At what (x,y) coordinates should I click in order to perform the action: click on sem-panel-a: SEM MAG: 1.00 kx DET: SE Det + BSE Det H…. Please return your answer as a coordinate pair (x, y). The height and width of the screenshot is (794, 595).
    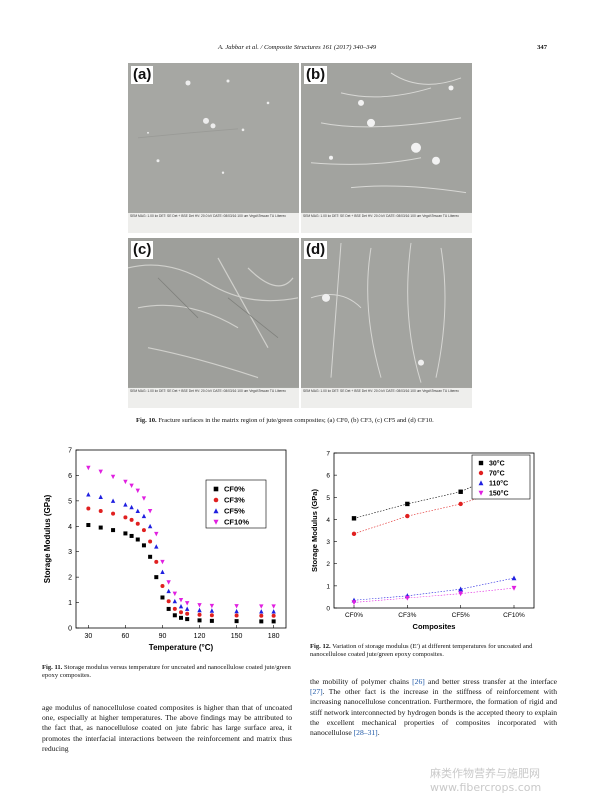
    Looking at the image, I should click on (213, 148).